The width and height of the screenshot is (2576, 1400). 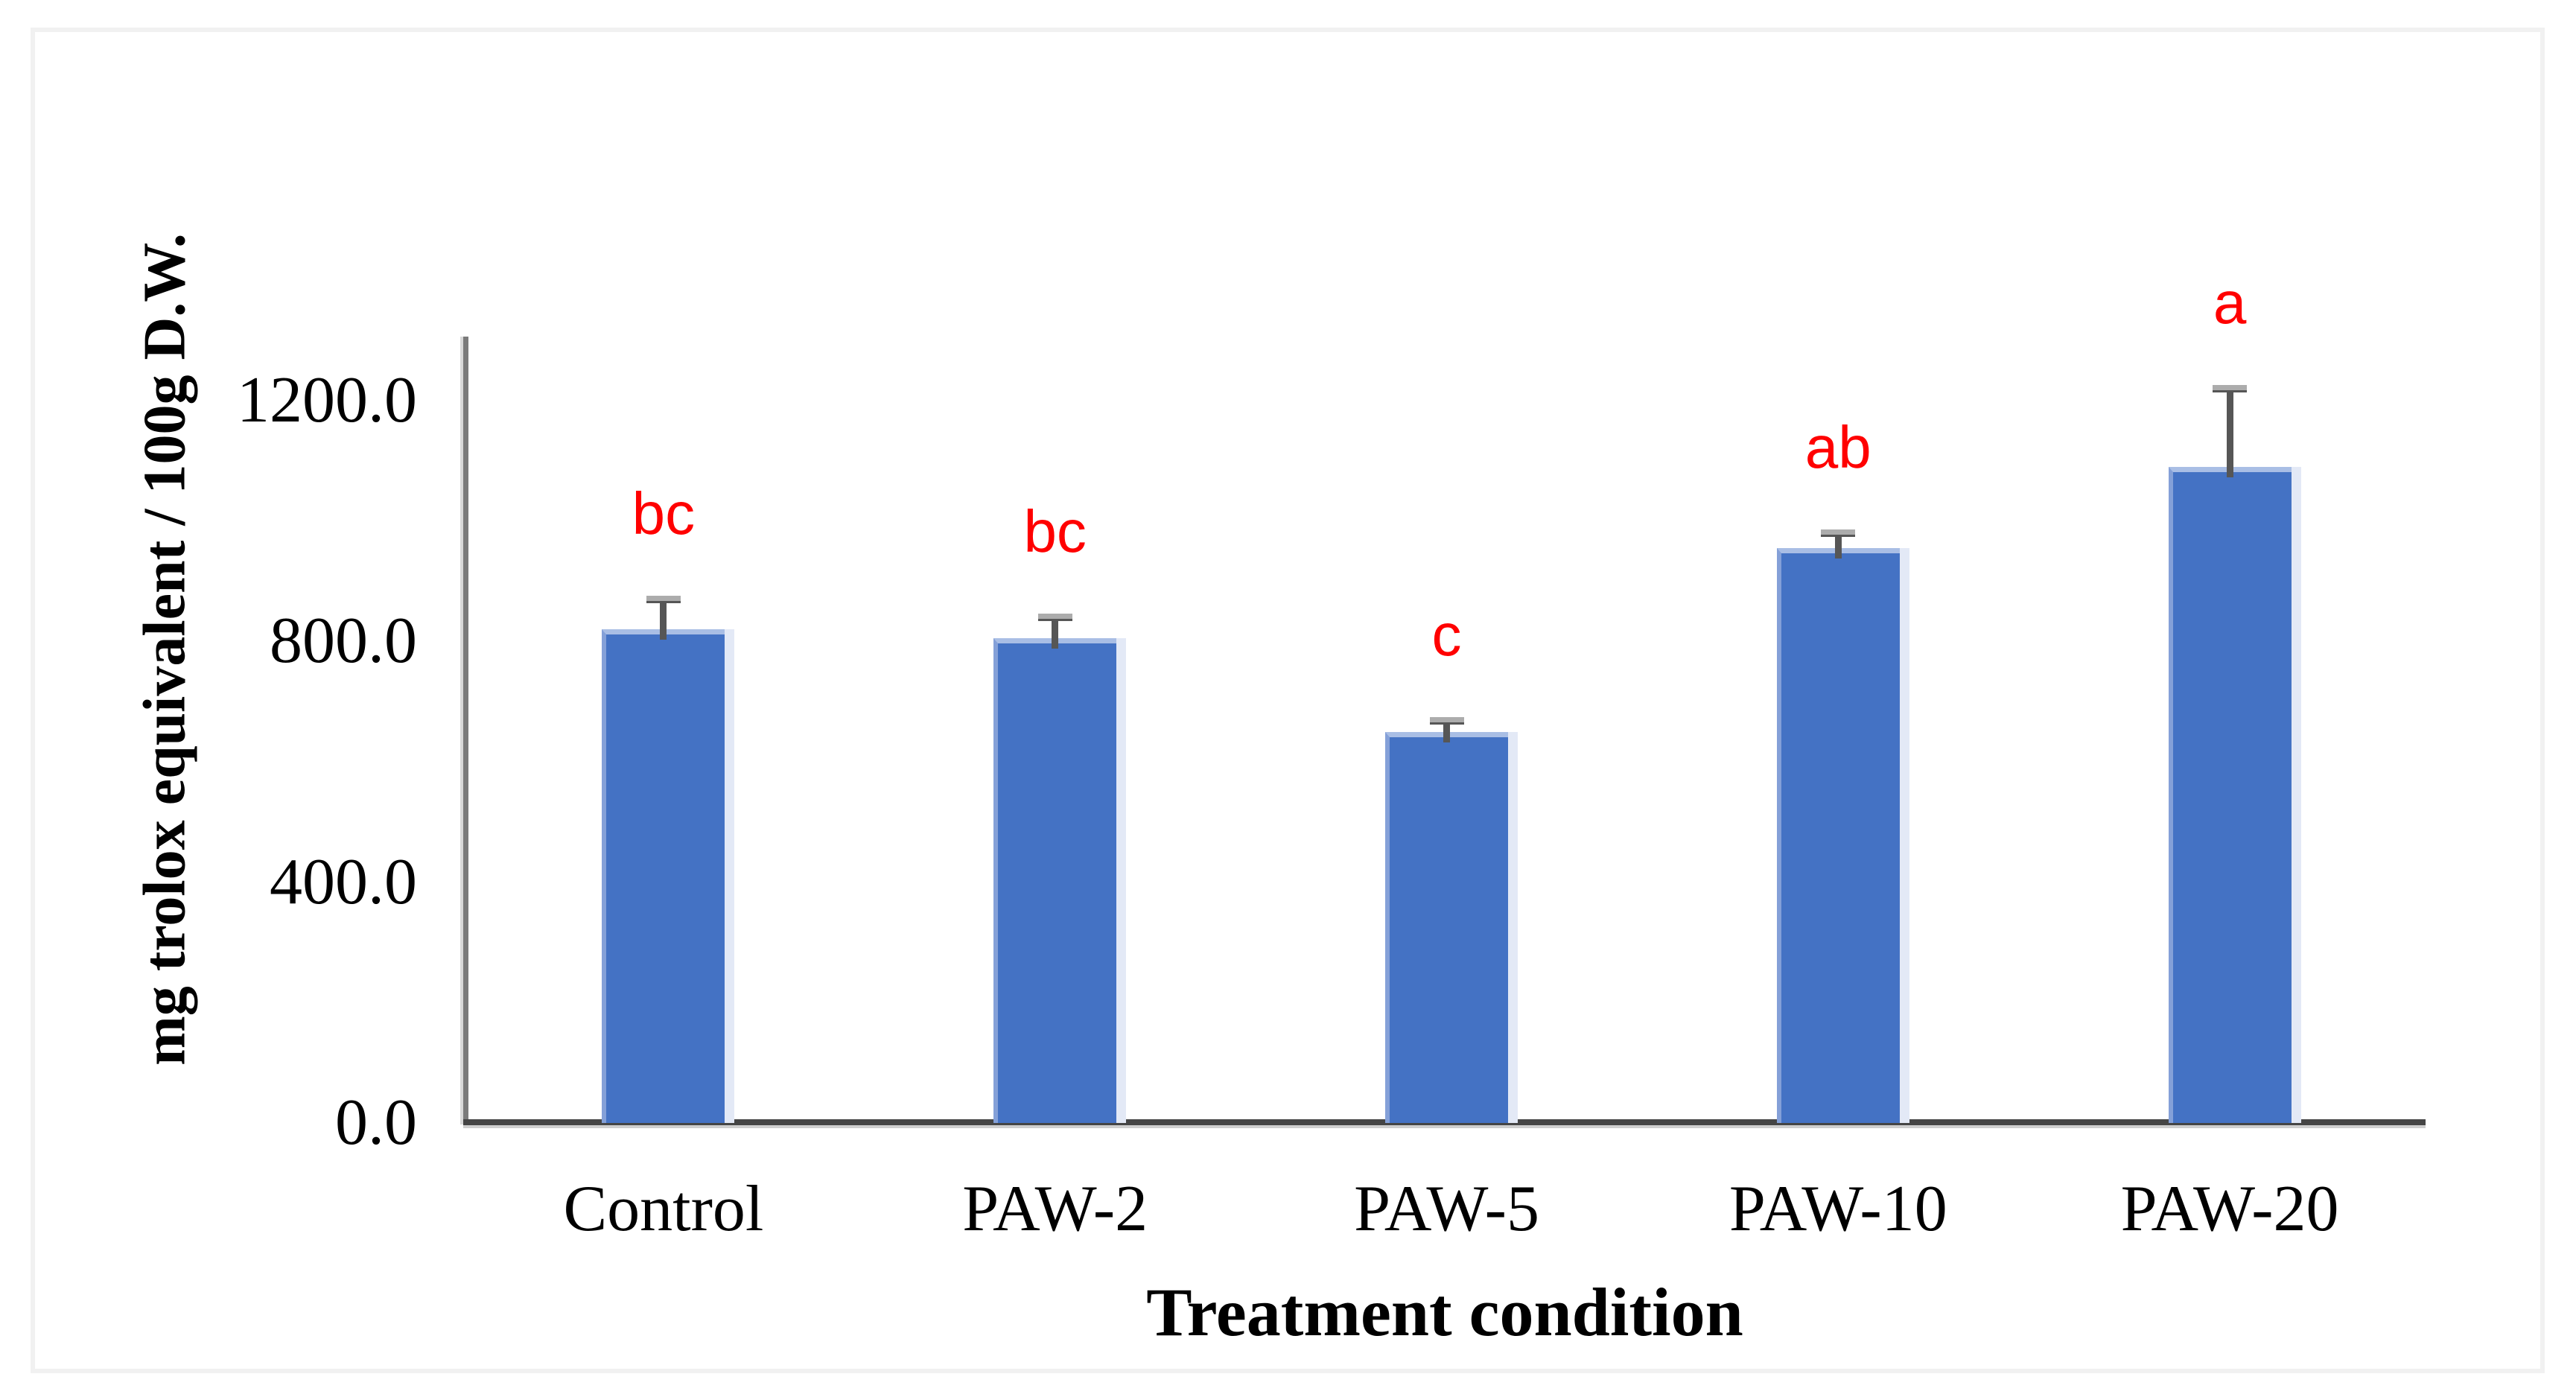 What do you see at coordinates (327, 400) in the screenshot?
I see `y-tick-label-1200.0: 1200.0` at bounding box center [327, 400].